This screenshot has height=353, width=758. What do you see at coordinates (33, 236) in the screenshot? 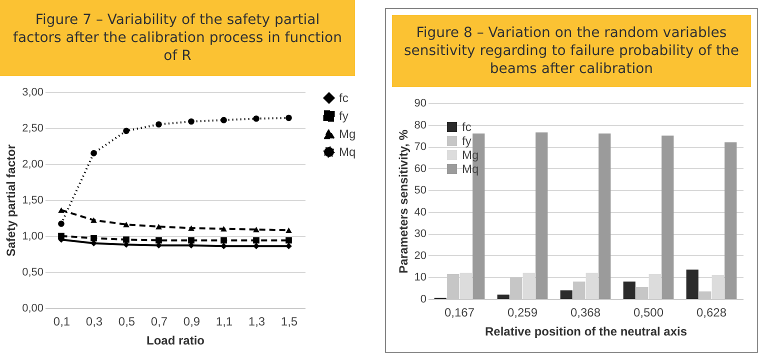
I see `y-tick-label: 1,00` at bounding box center [33, 236].